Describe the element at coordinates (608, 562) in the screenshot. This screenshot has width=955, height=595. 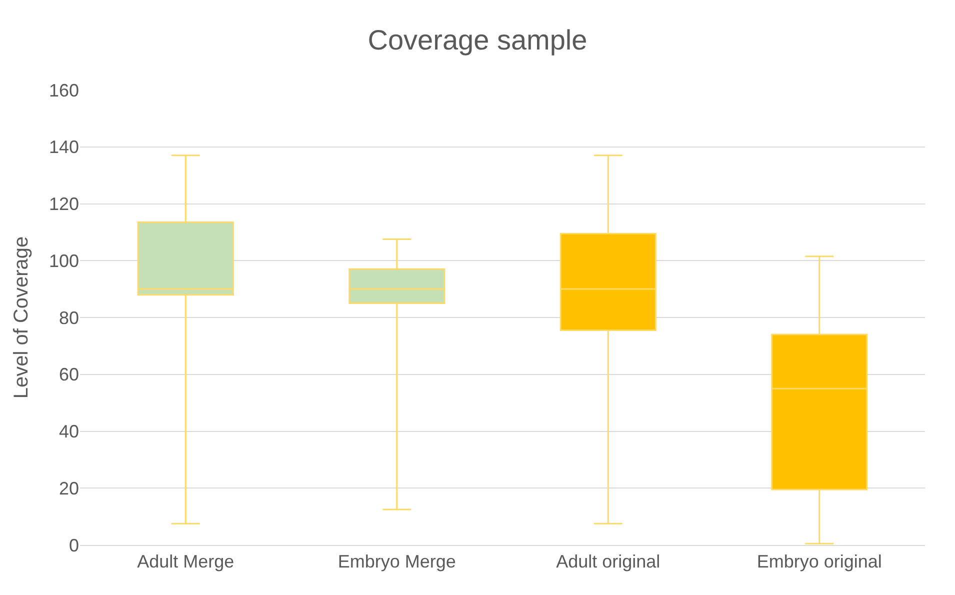
I see `x-tick-label: Adult original` at that location.